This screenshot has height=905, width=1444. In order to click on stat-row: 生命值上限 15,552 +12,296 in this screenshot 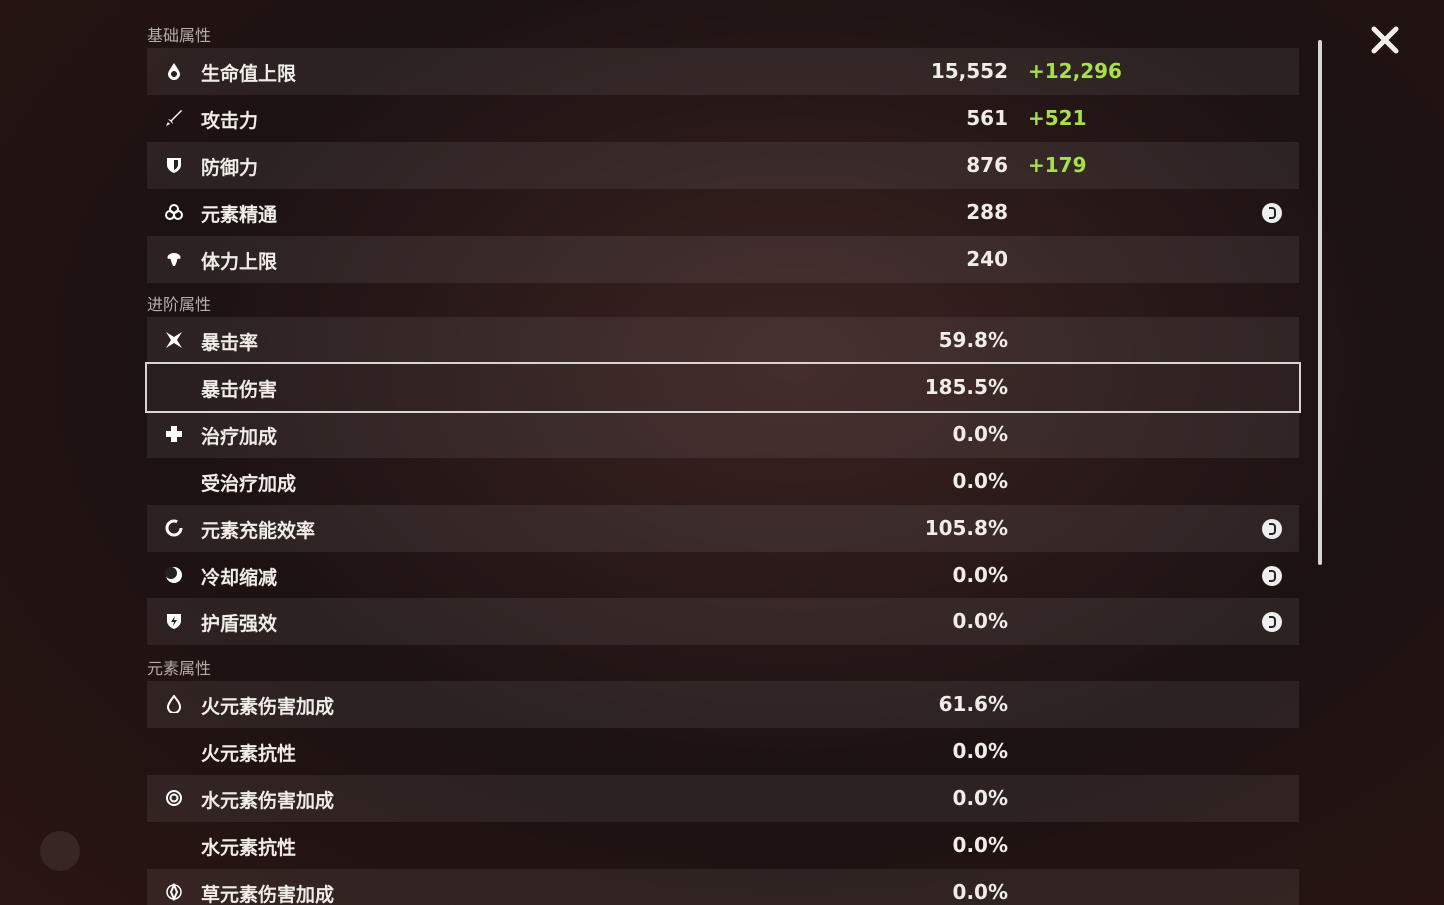, I will do `click(723, 71)`.